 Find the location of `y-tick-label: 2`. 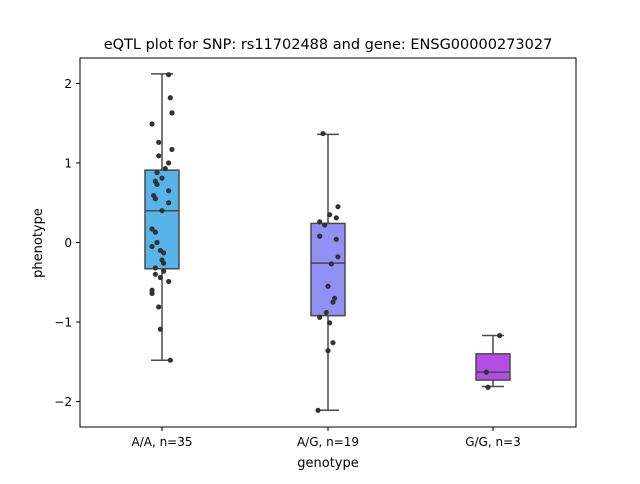

y-tick-label: 2 is located at coordinates (68, 84).